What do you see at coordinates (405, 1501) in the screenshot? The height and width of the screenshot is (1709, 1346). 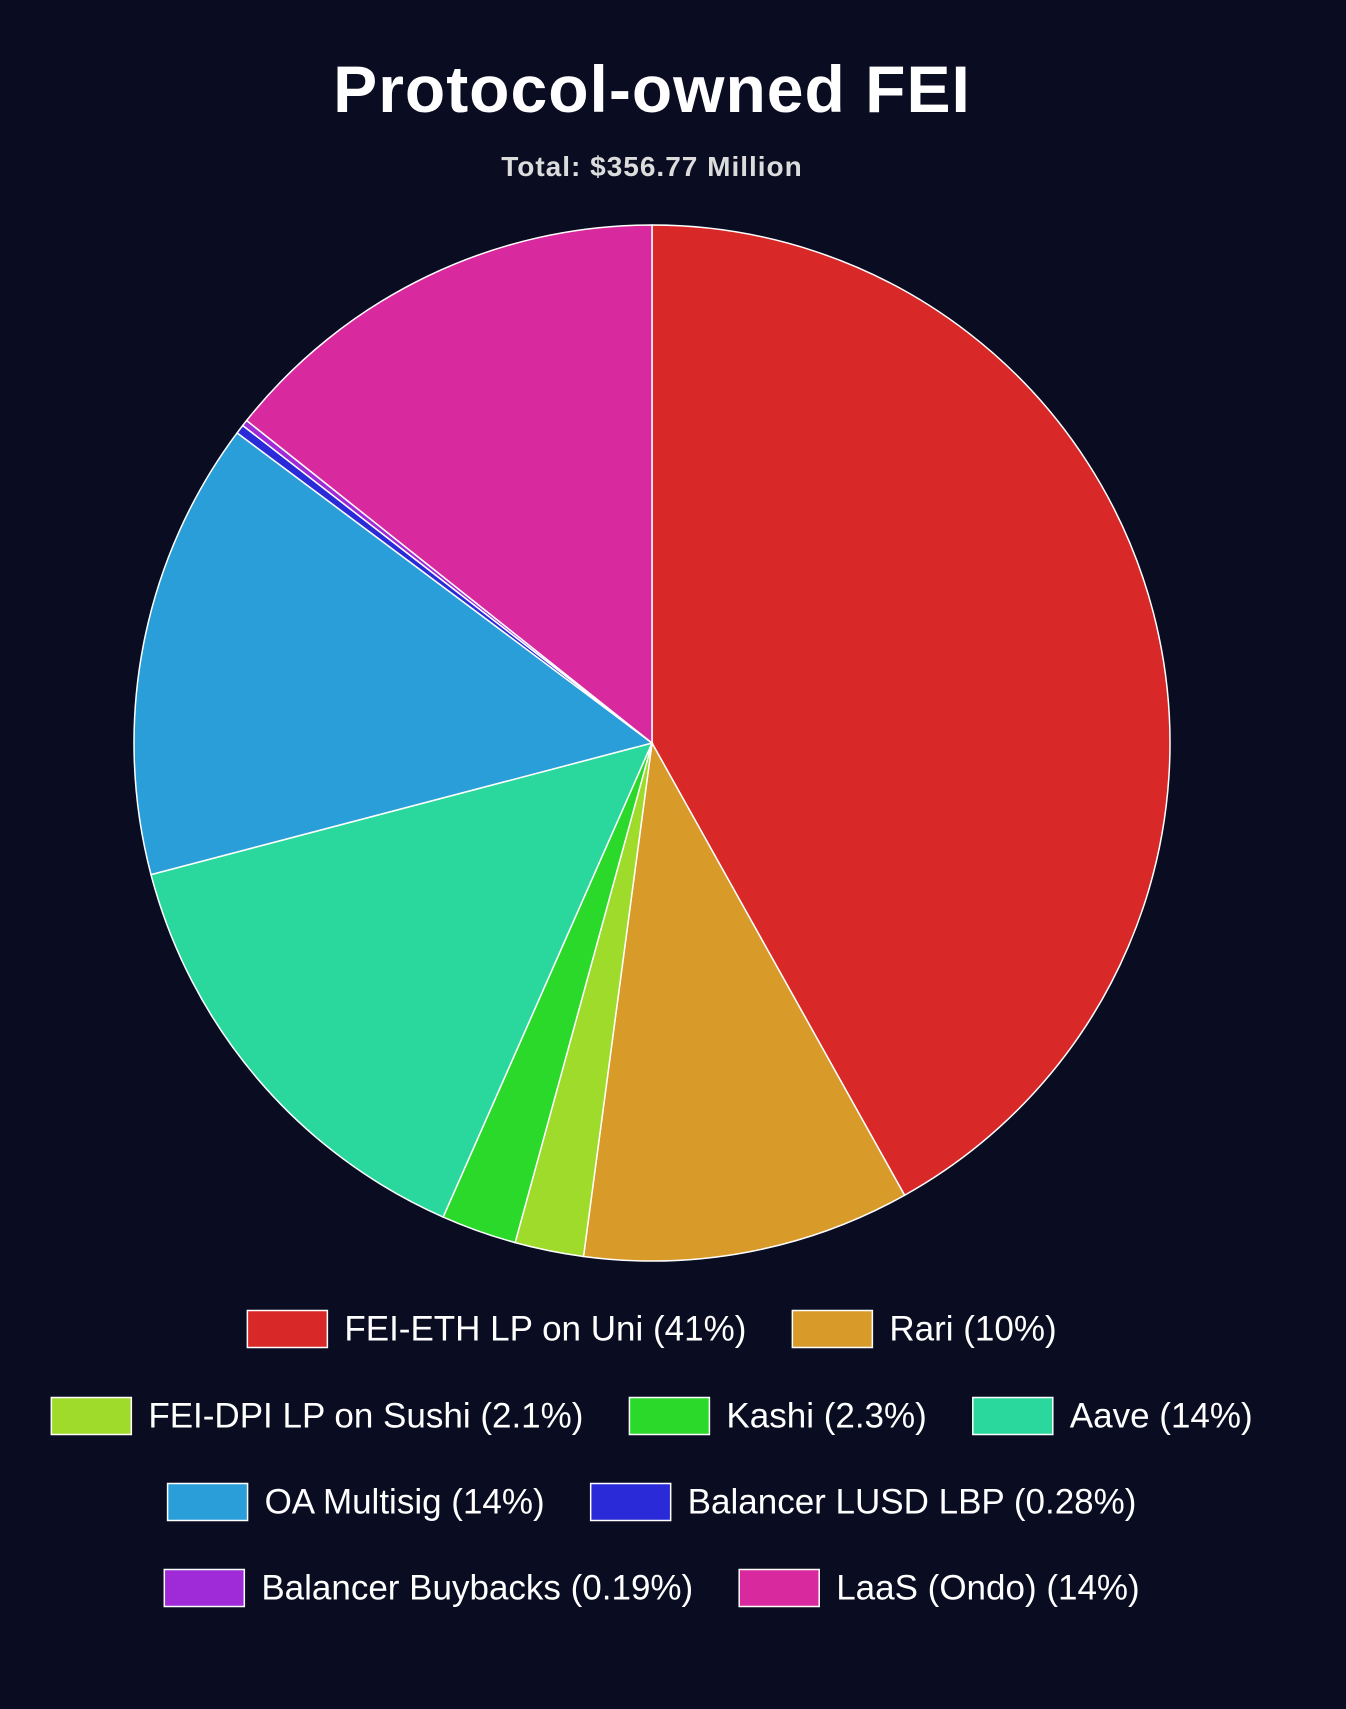 I see `legend-label: OA Multisig (14%)` at bounding box center [405, 1501].